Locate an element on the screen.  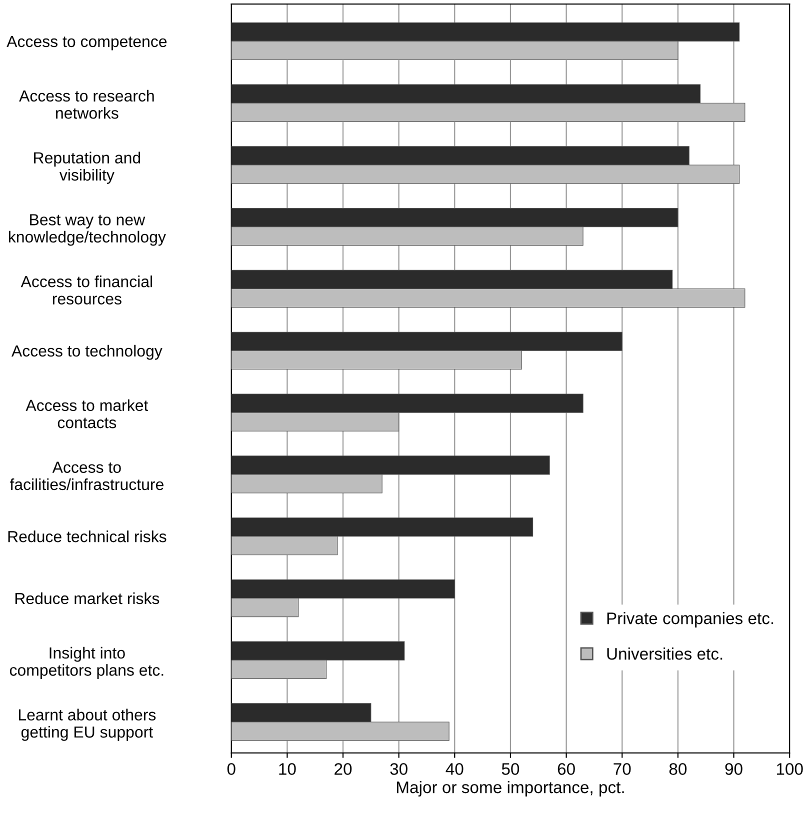
y-tick-label: Access to competence is located at coordinates (86, 43).